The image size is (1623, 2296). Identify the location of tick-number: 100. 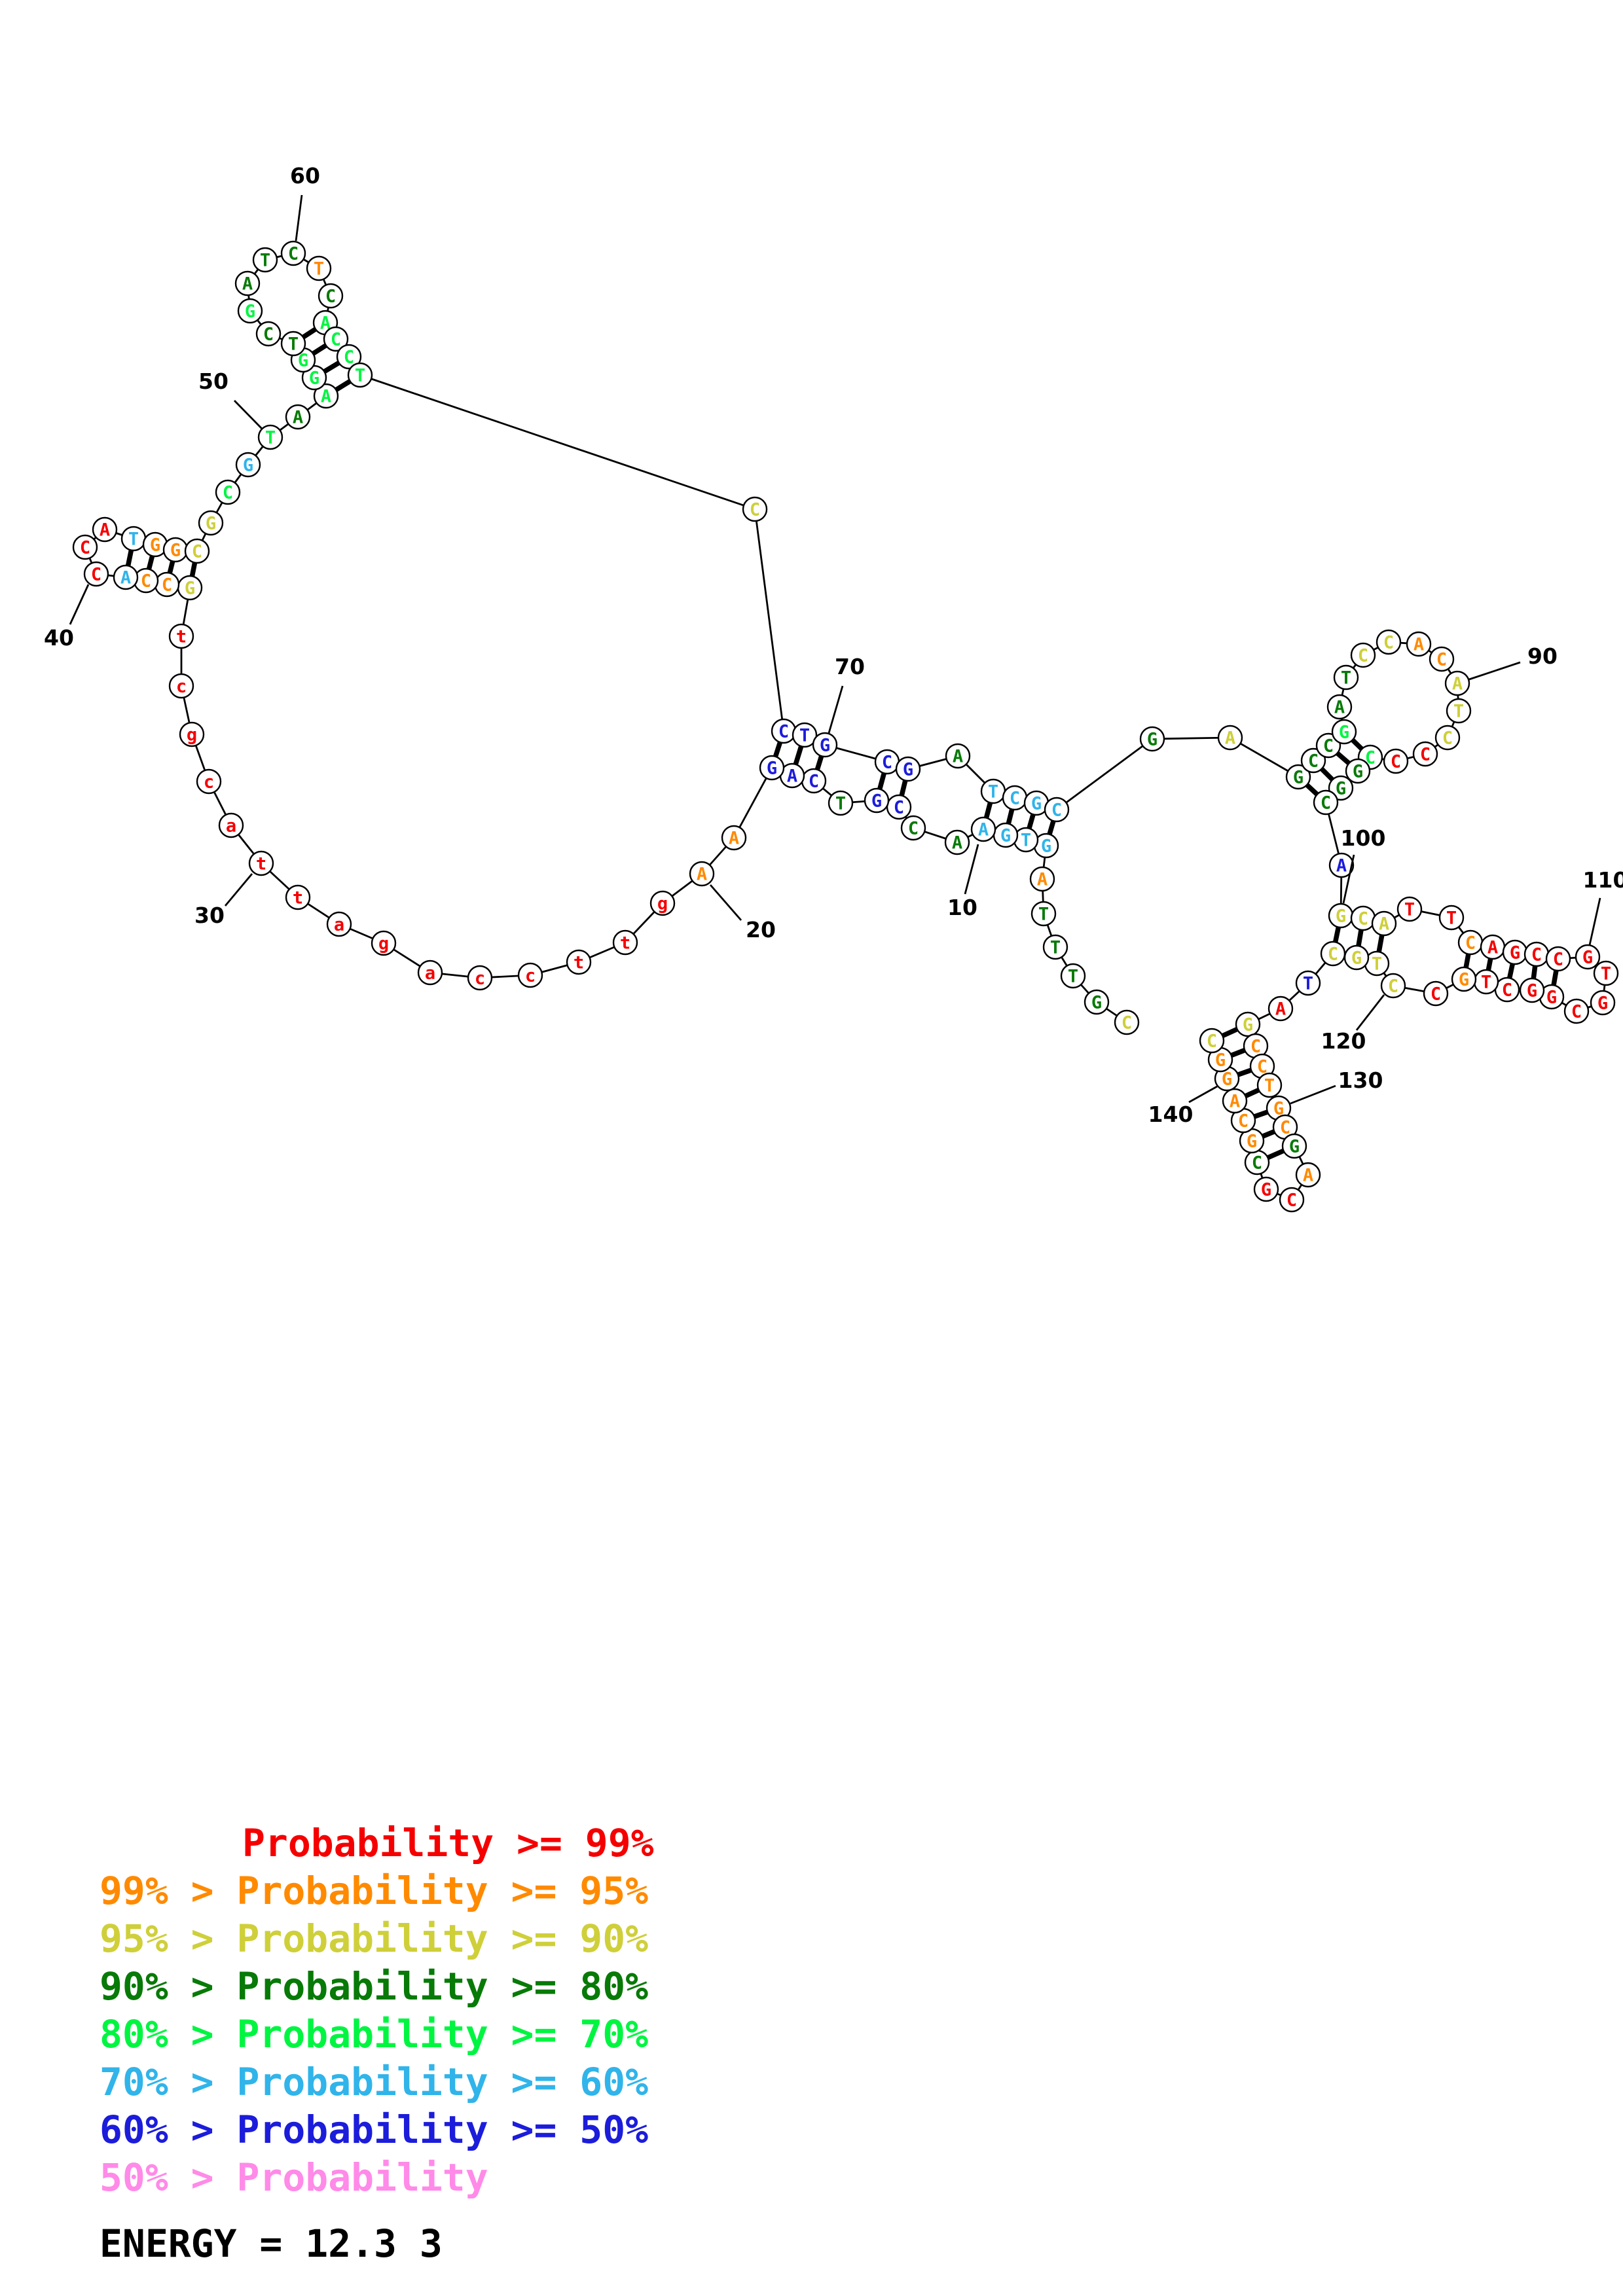
(1363, 838).